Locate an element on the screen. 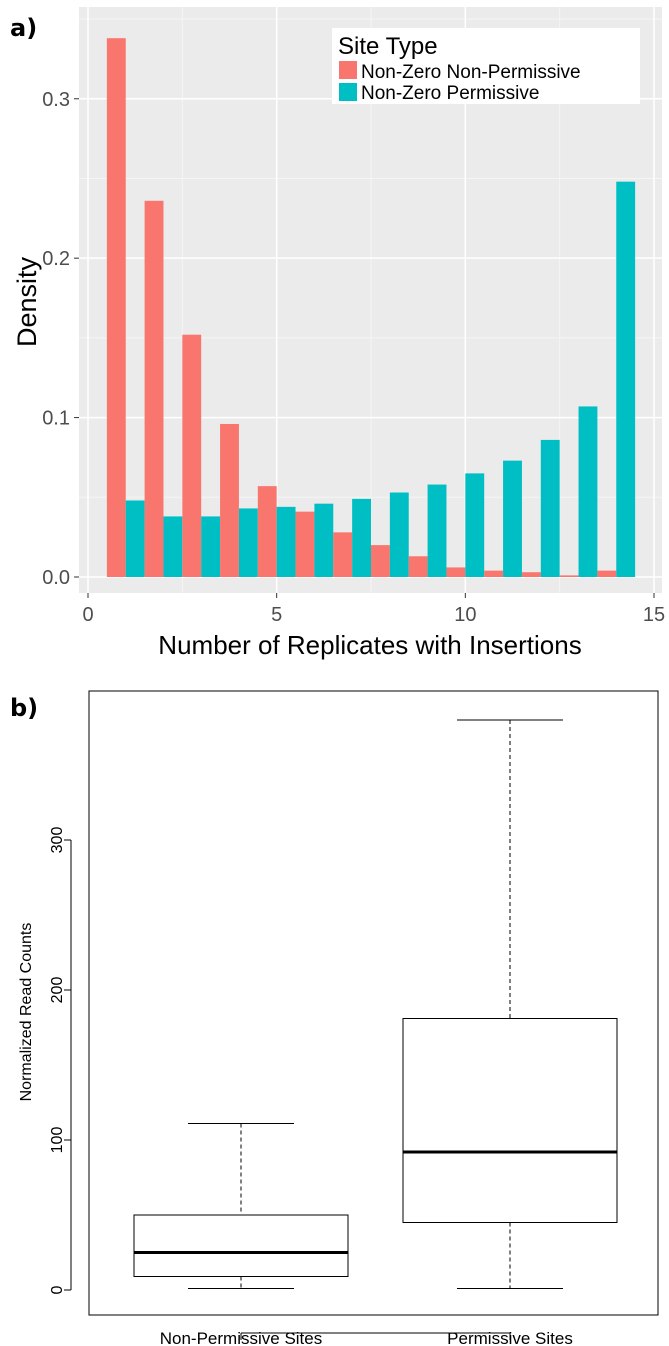 The image size is (669, 1346). x-tick-label: 0 is located at coordinates (87, 615).